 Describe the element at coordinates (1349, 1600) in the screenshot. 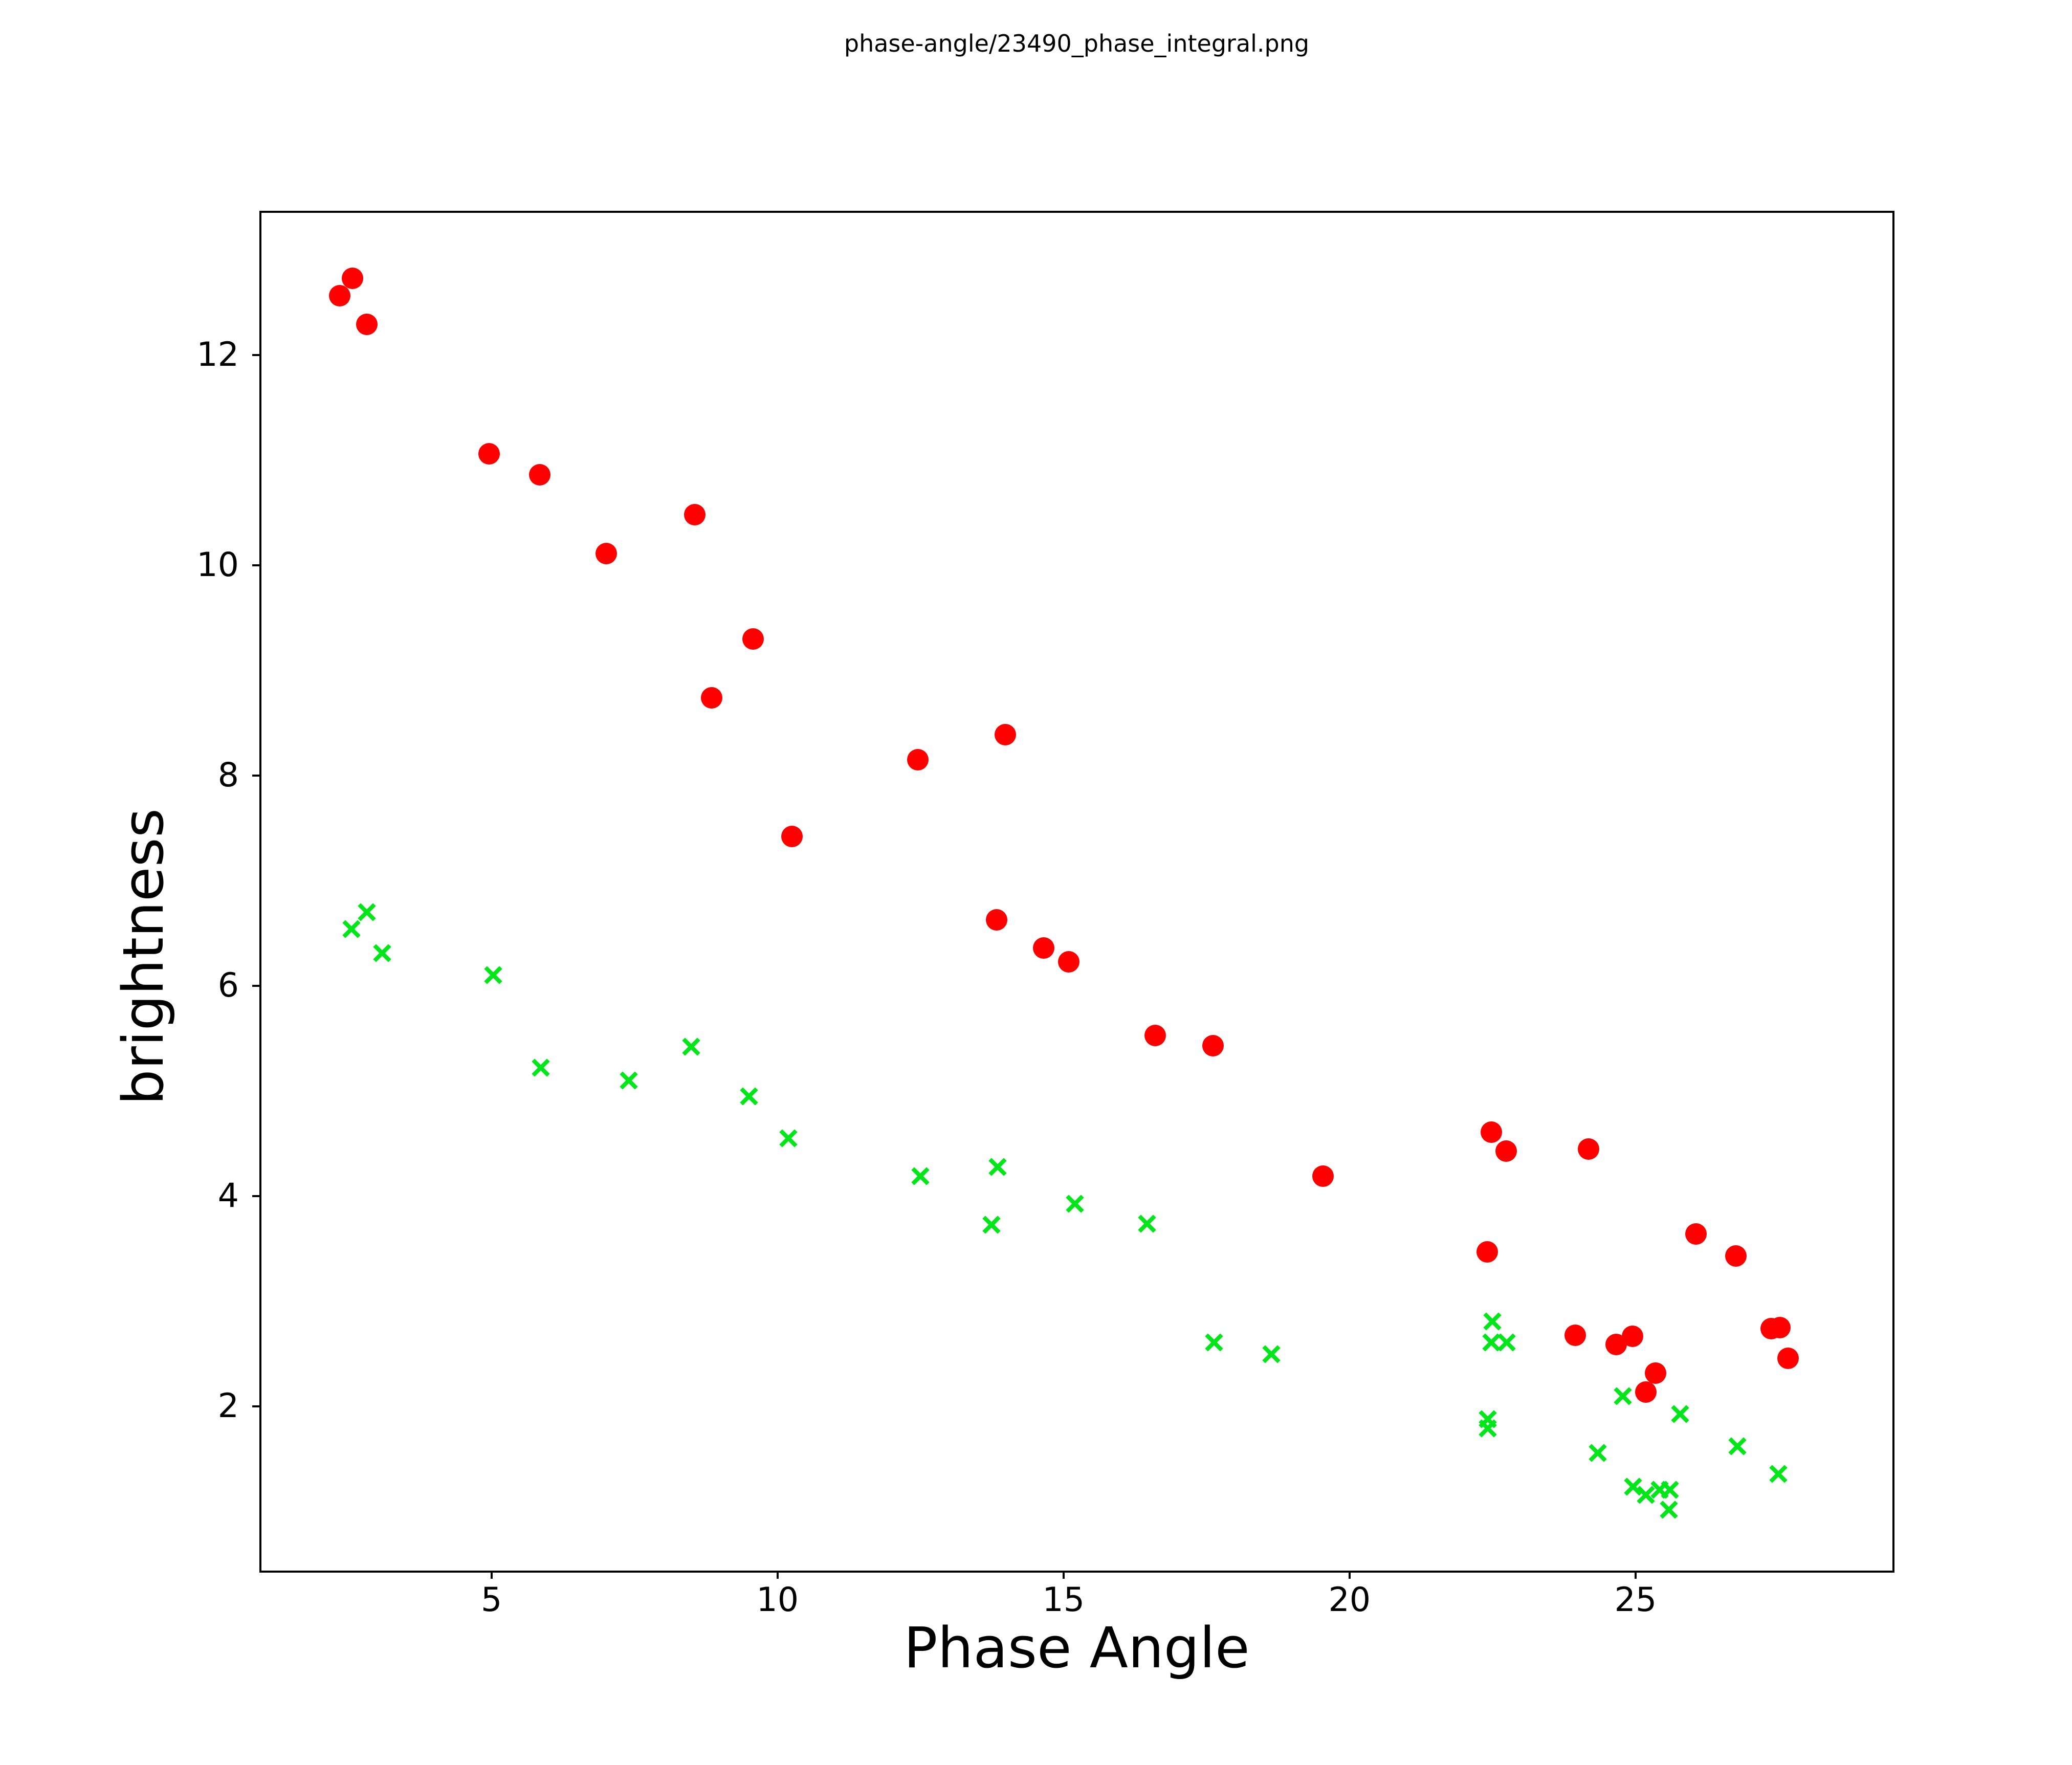

I see `x-tick-label: 20` at that location.